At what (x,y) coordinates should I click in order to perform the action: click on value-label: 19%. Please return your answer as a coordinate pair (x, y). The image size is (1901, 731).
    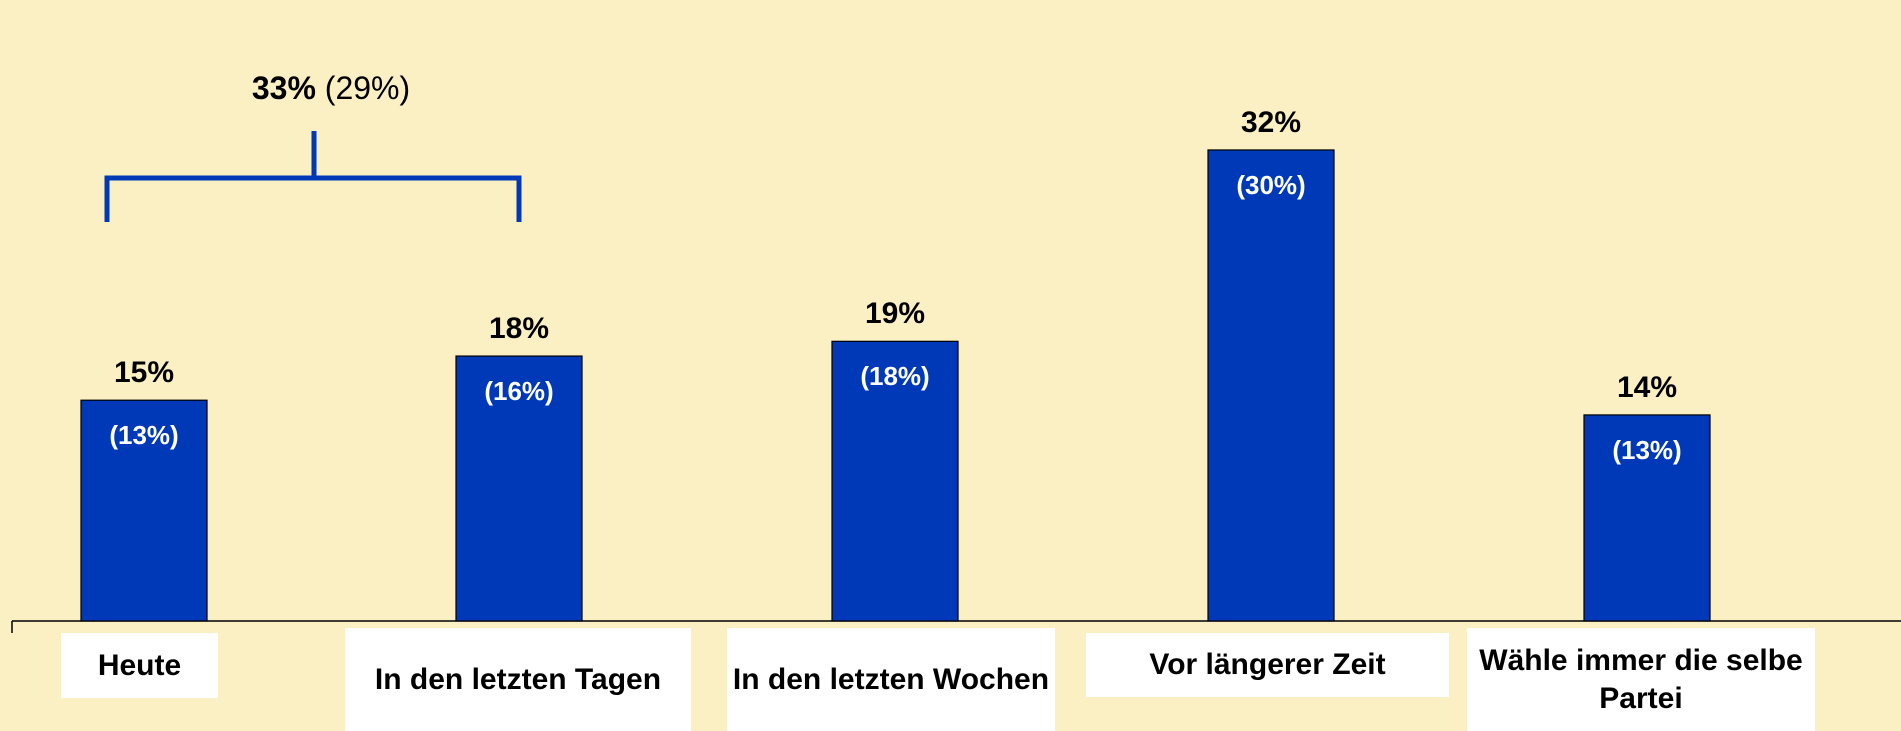
    Looking at the image, I should click on (895, 314).